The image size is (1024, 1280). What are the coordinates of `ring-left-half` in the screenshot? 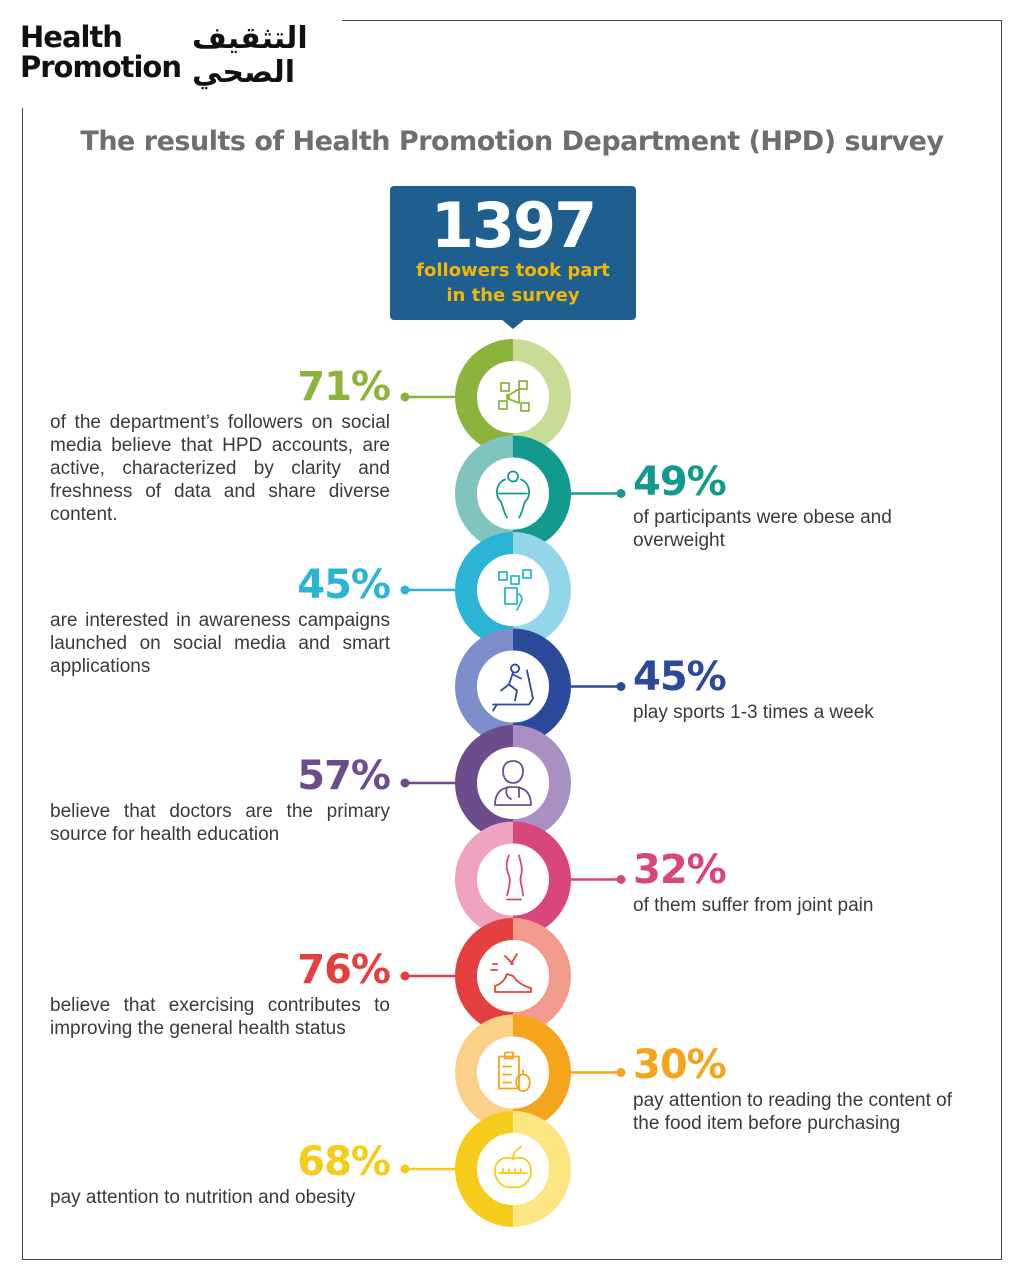 It's located at (484, 1169).